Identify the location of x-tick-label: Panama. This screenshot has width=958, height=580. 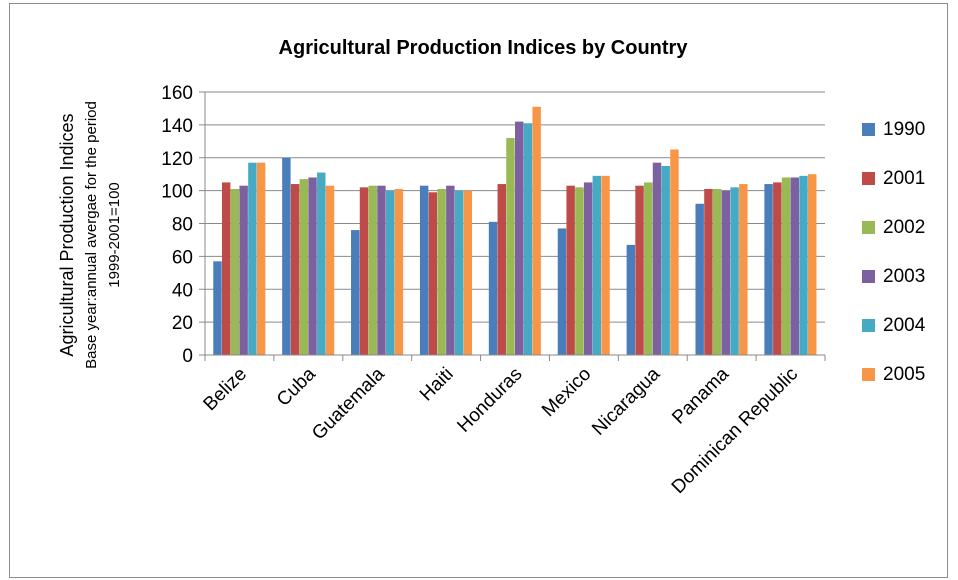
(700, 395).